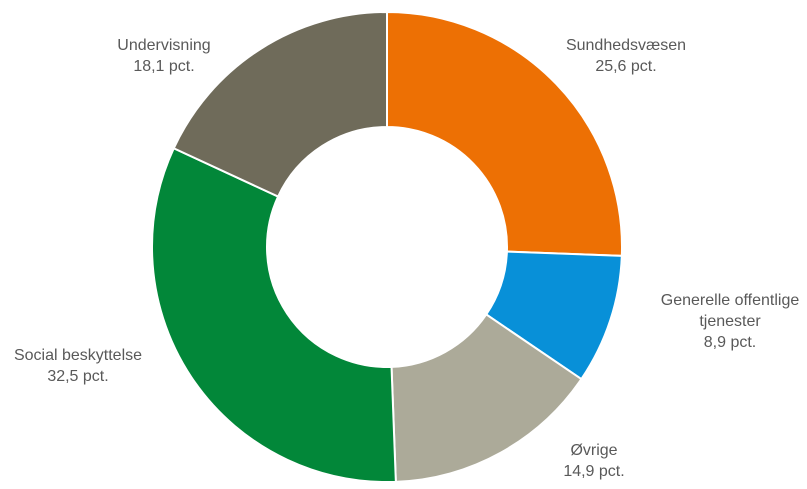 The height and width of the screenshot is (489, 807). What do you see at coordinates (280, 104) in the screenshot?
I see `slice-undervisning` at bounding box center [280, 104].